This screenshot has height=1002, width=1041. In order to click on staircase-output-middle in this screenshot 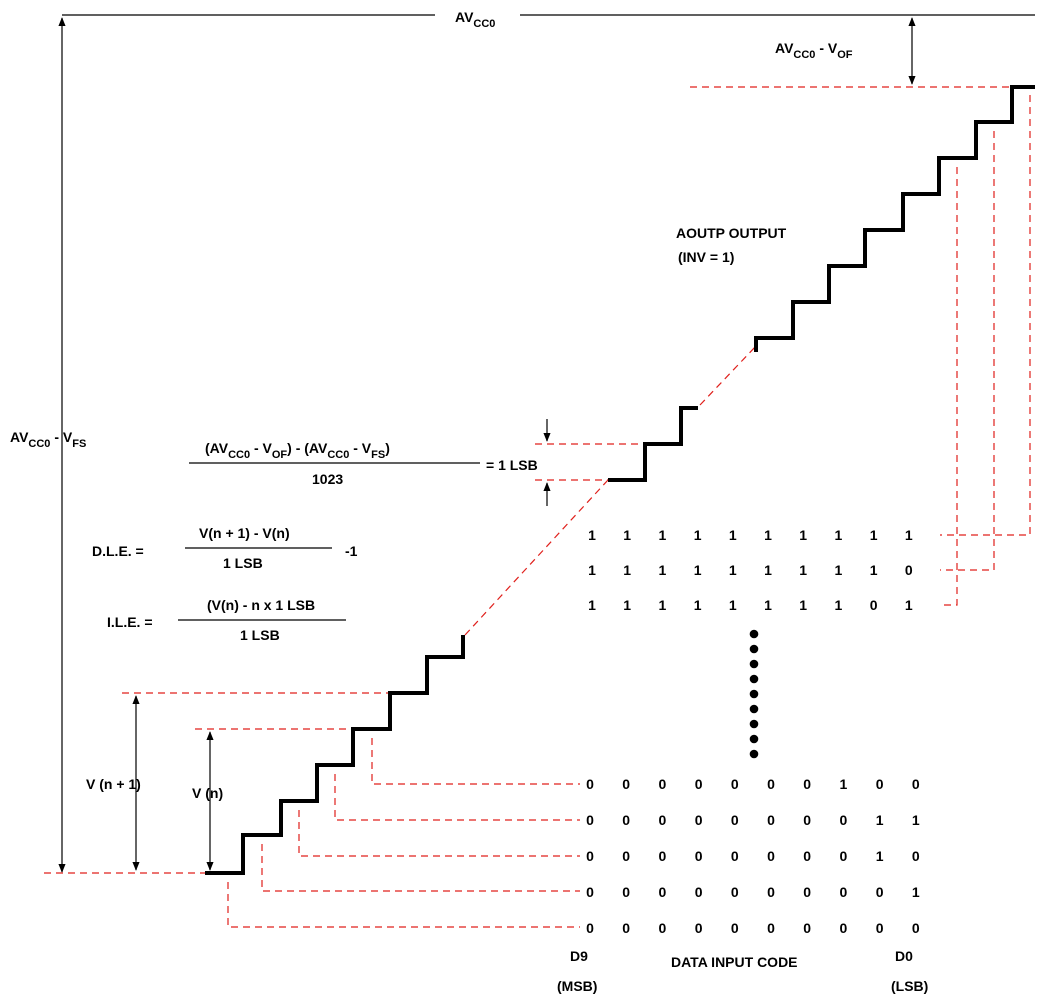, I will do `click(653, 444)`.